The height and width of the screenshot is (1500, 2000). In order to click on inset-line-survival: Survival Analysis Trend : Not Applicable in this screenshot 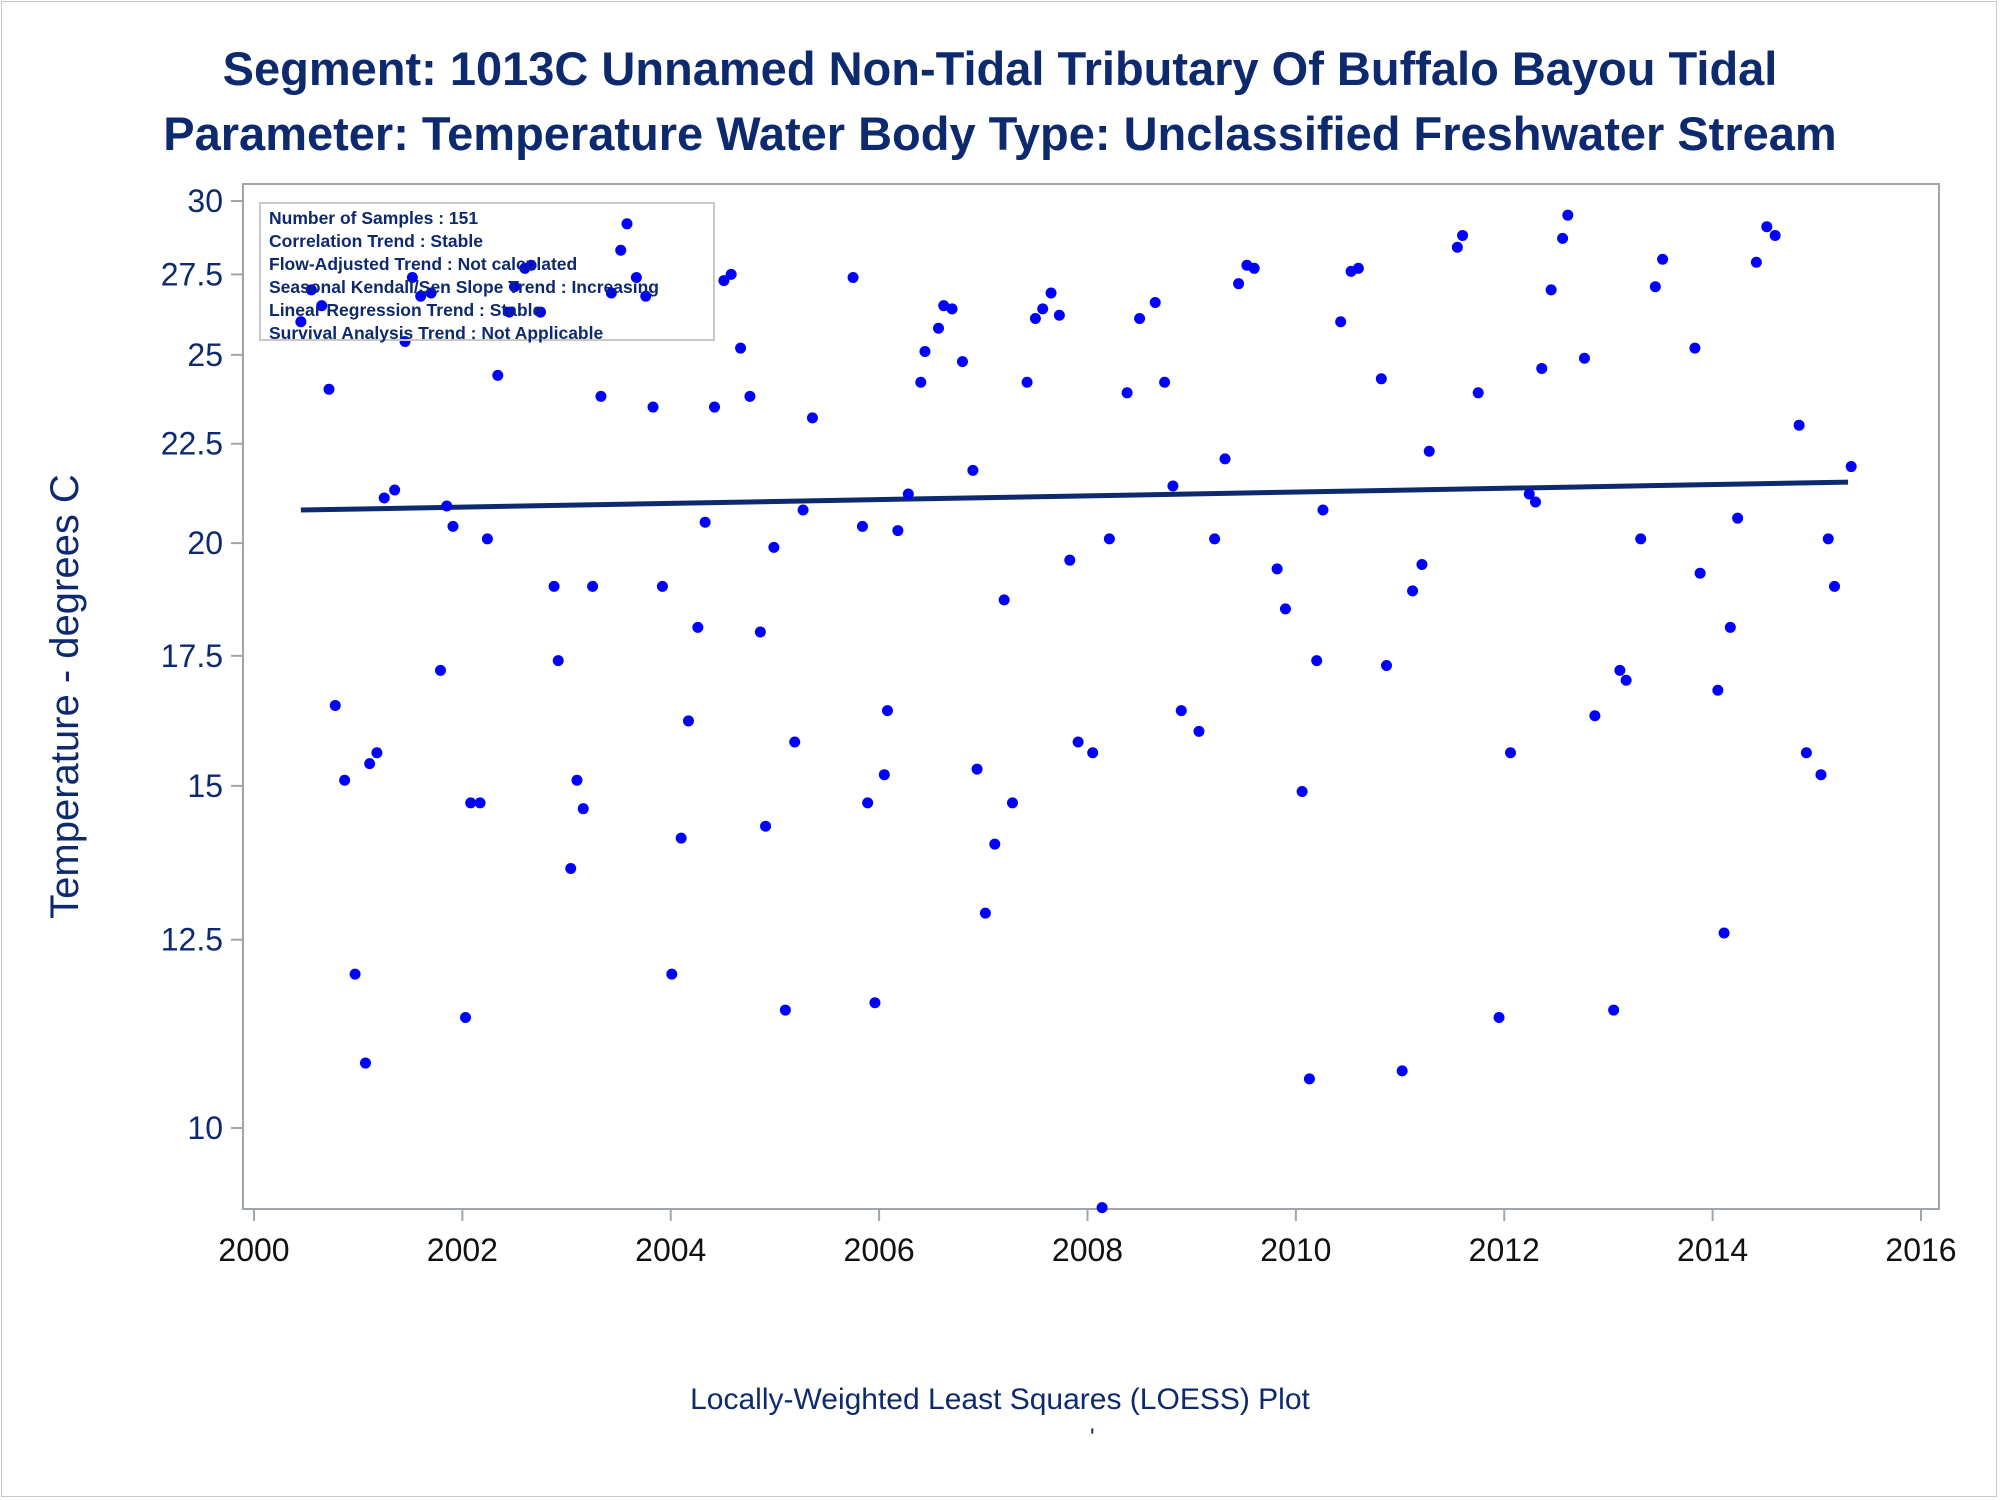, I will do `click(436, 333)`.